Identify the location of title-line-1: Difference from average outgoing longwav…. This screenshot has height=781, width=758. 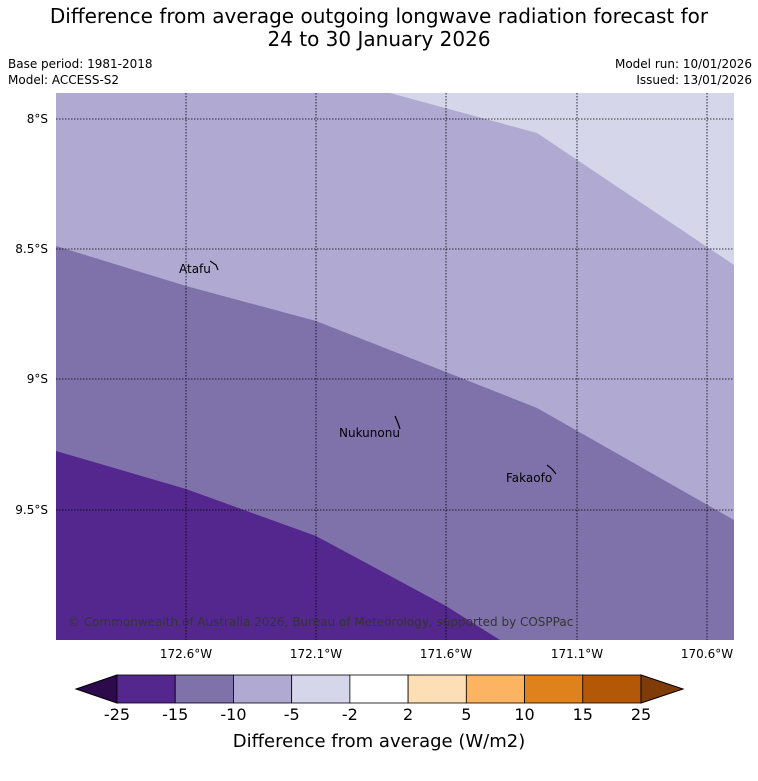
(379, 16).